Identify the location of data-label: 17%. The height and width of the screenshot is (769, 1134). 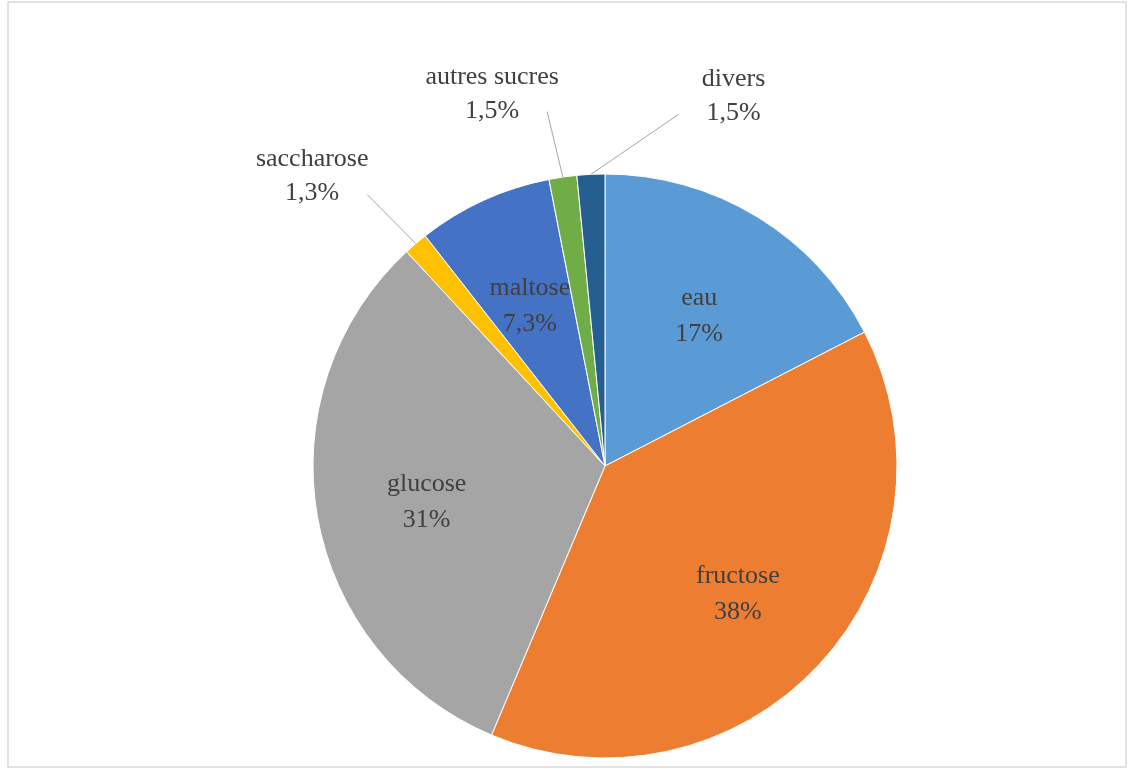
(699, 333).